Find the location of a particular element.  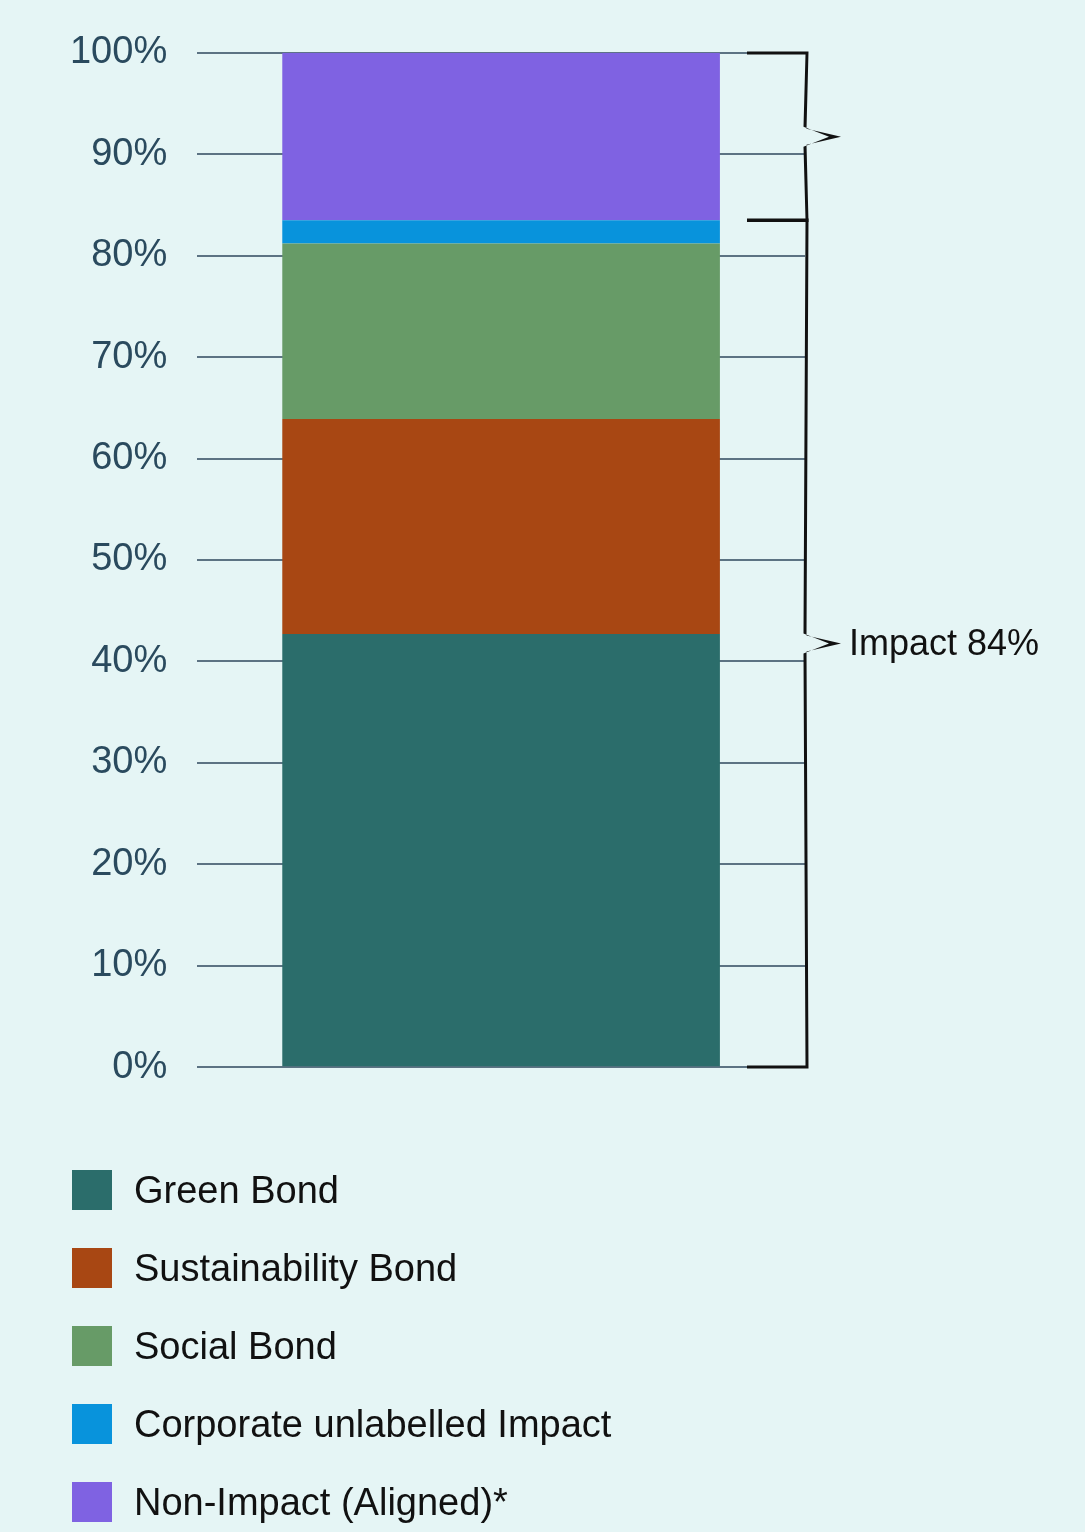

y-tick-label: 30% is located at coordinates (129, 760).